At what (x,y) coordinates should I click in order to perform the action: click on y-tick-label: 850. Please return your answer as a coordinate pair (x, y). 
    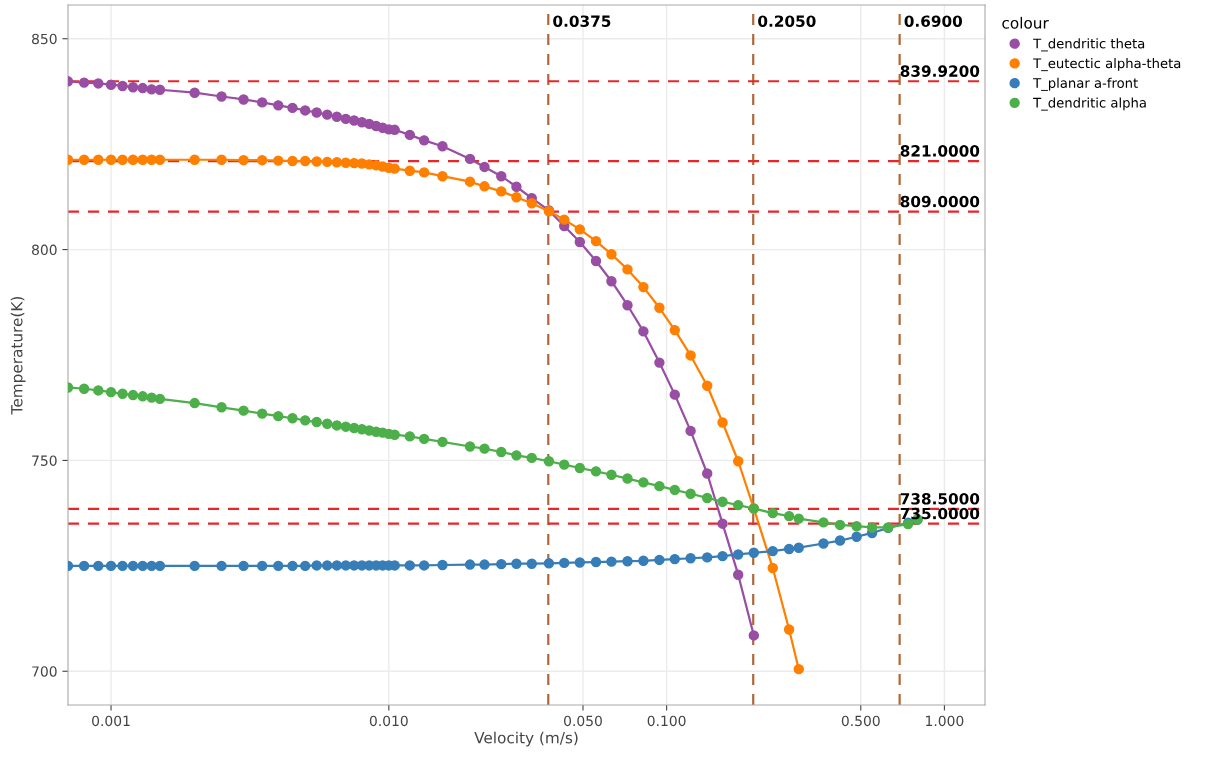
    Looking at the image, I should click on (44, 39).